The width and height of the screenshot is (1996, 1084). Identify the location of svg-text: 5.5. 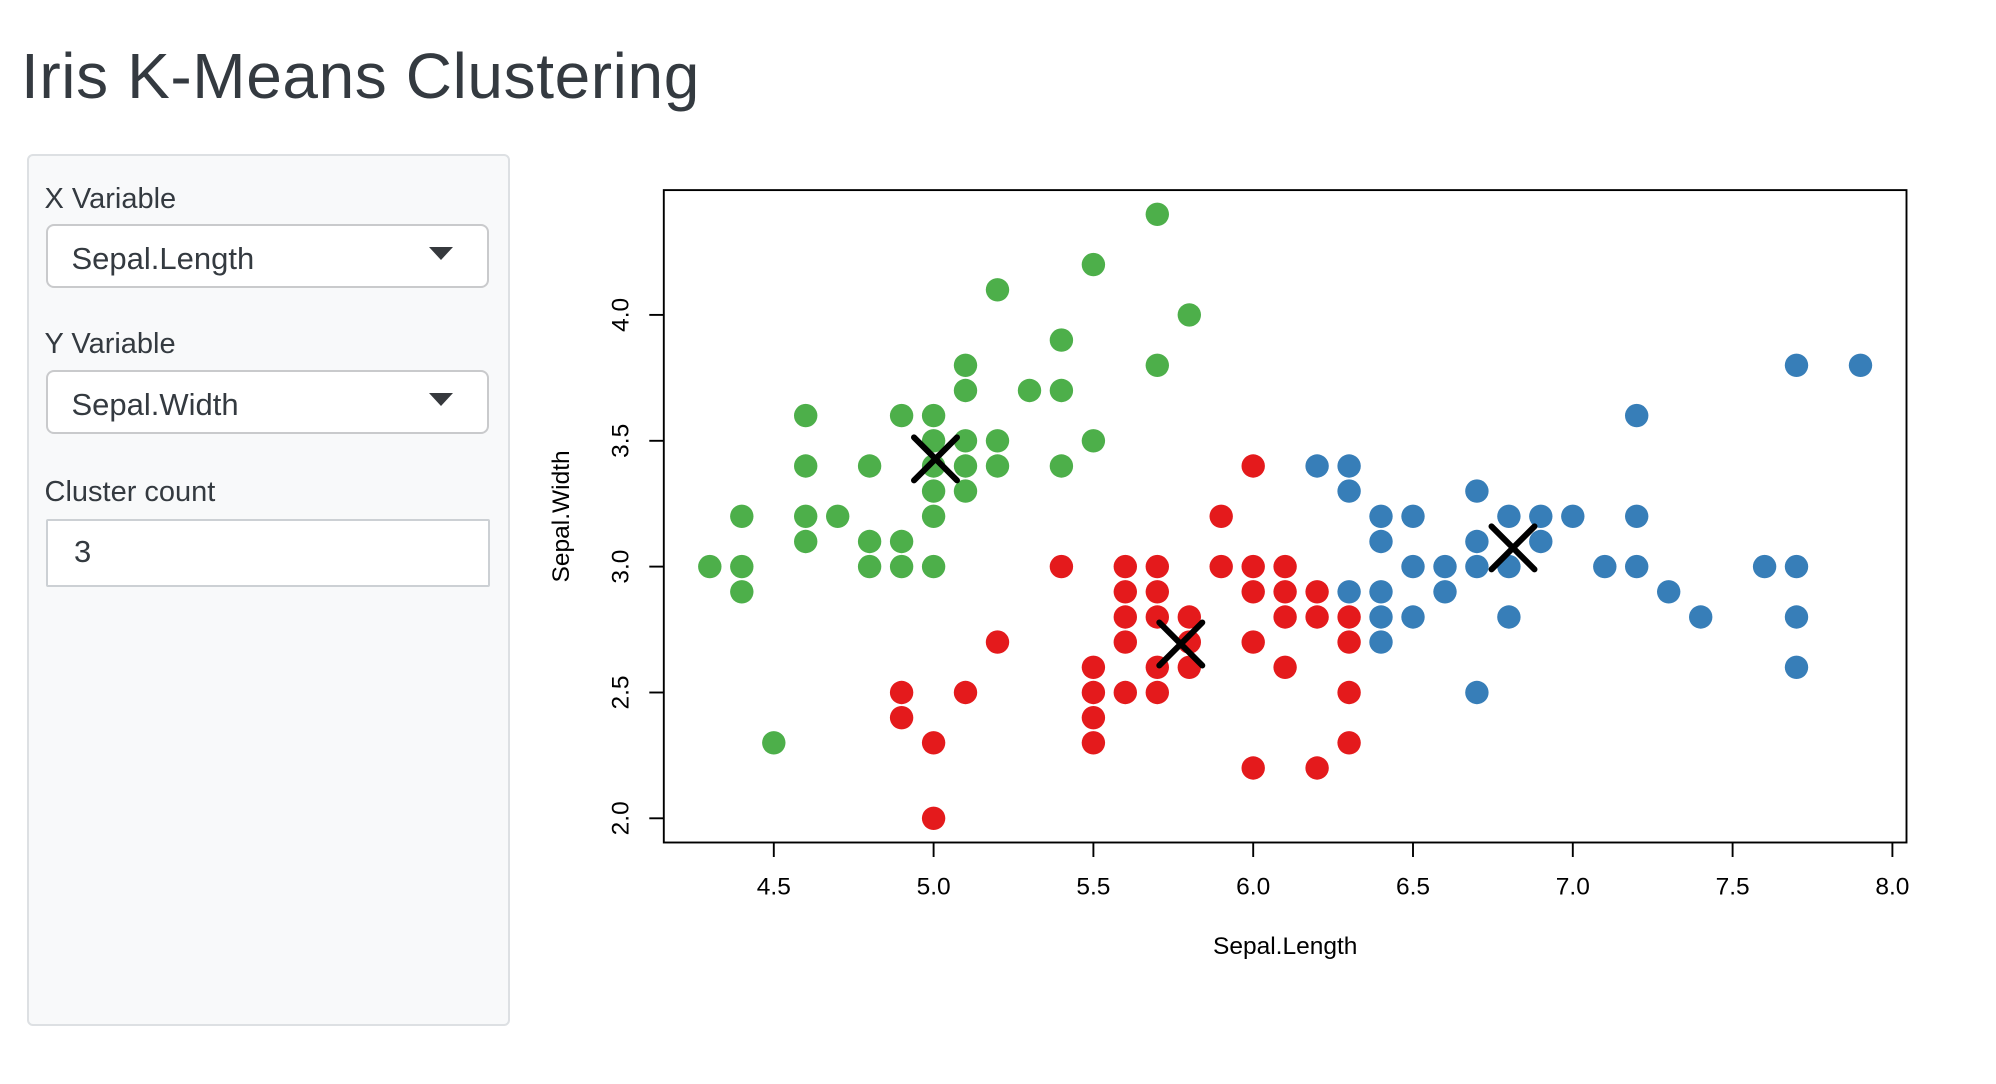
(1093, 887).